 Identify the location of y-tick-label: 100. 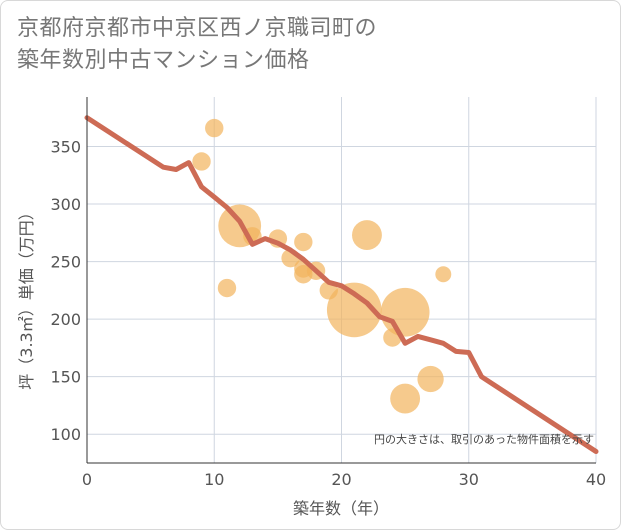
(65, 434).